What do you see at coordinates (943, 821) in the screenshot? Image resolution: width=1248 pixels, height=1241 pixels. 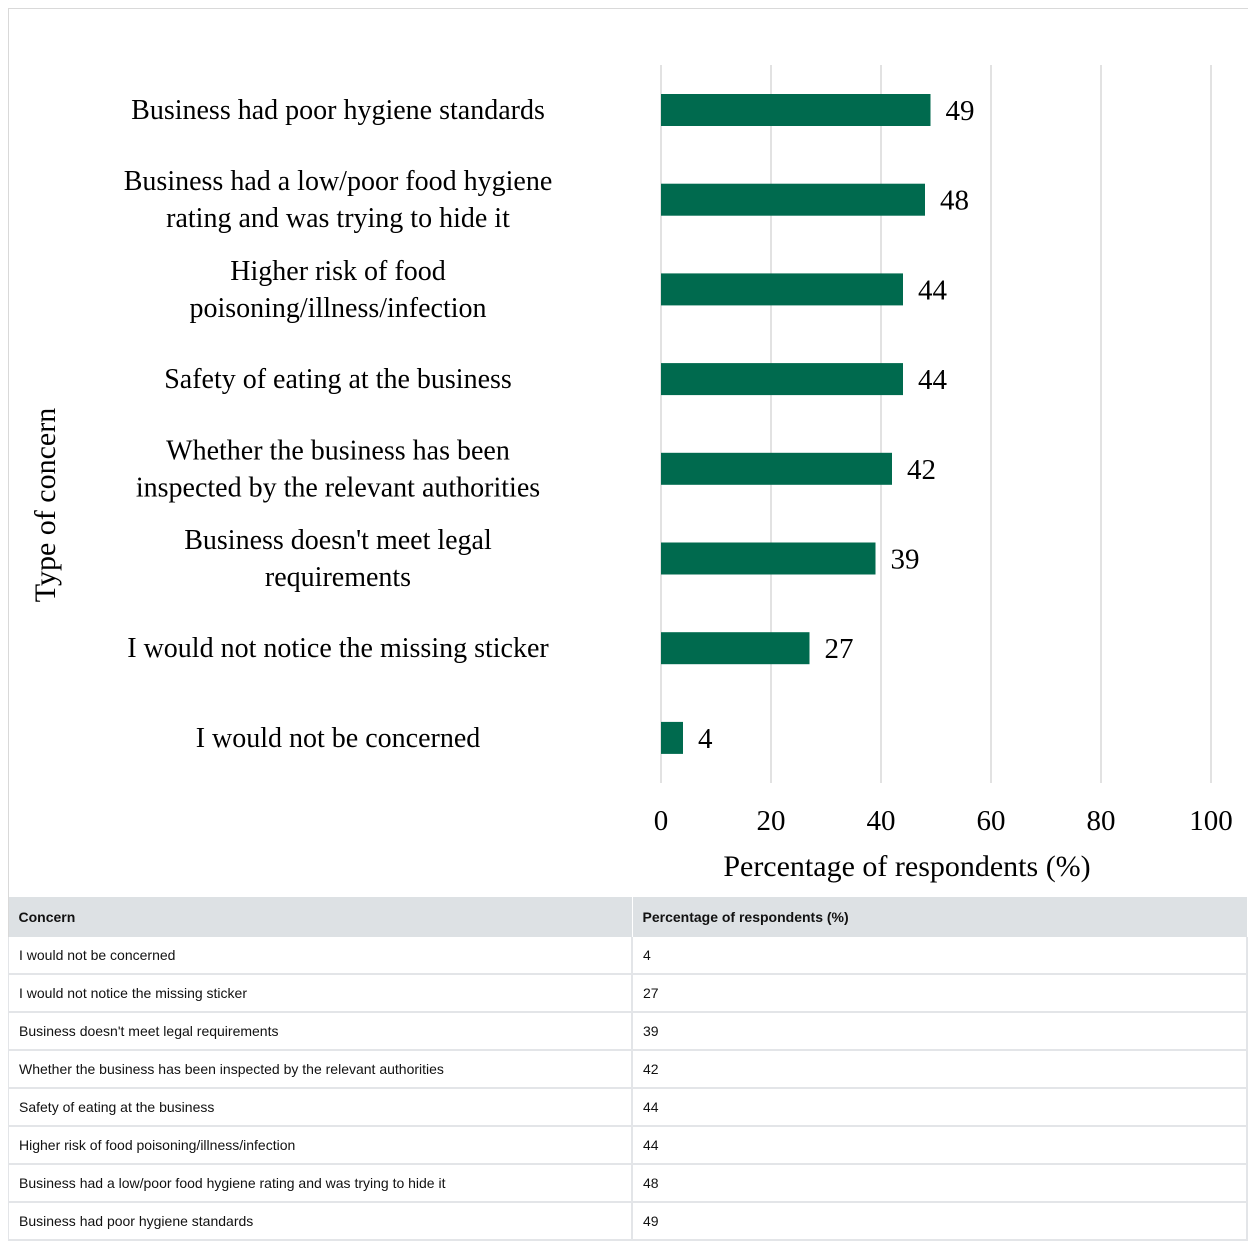 I see `x-tick-labels: 0 20 40 60 80 100` at bounding box center [943, 821].